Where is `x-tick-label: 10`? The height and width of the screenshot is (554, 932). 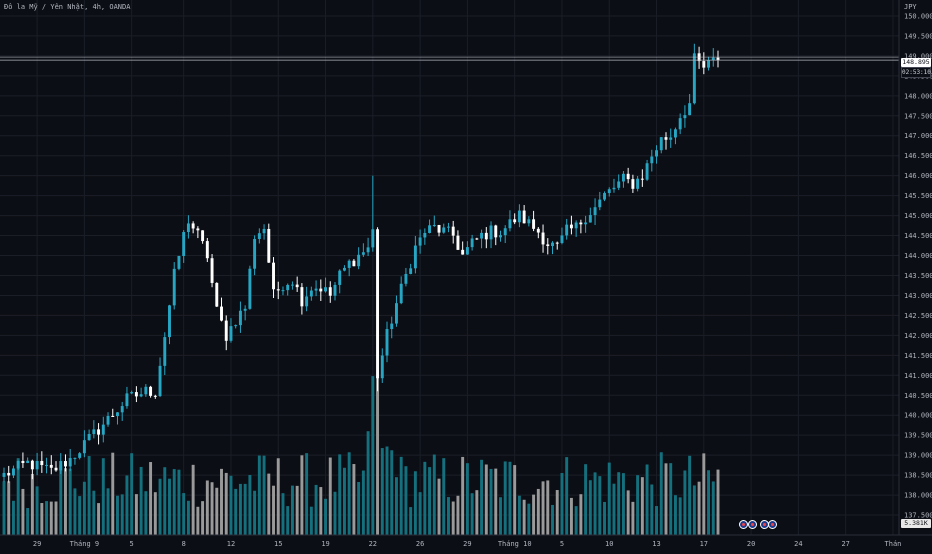
x-tick-label: 10 is located at coordinates (609, 544).